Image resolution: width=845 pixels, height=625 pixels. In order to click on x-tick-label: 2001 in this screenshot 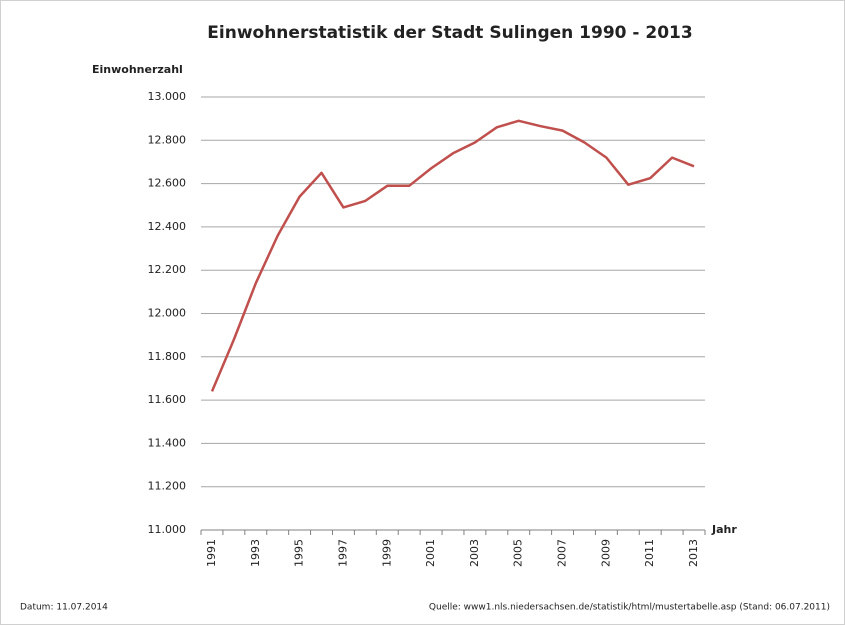, I will do `click(430, 553)`.